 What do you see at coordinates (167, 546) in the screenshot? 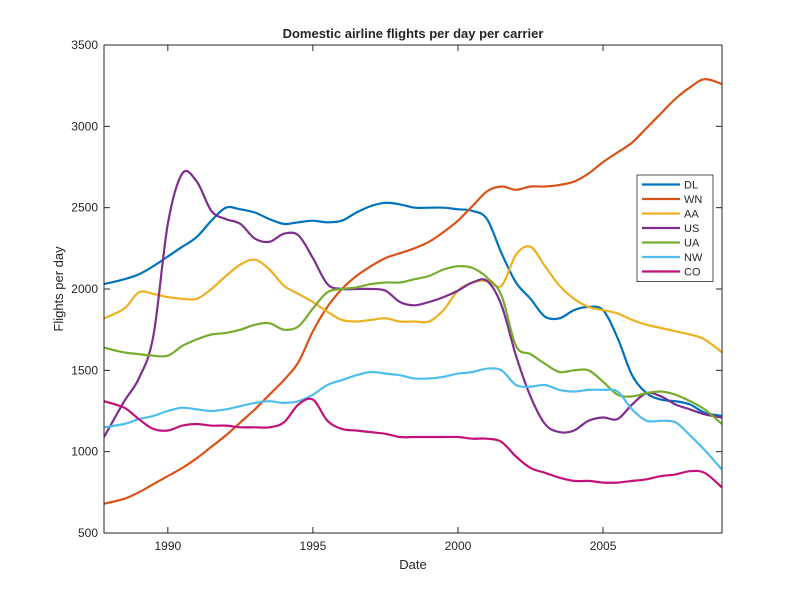
I see `x-tick-label-1990: 1990` at bounding box center [167, 546].